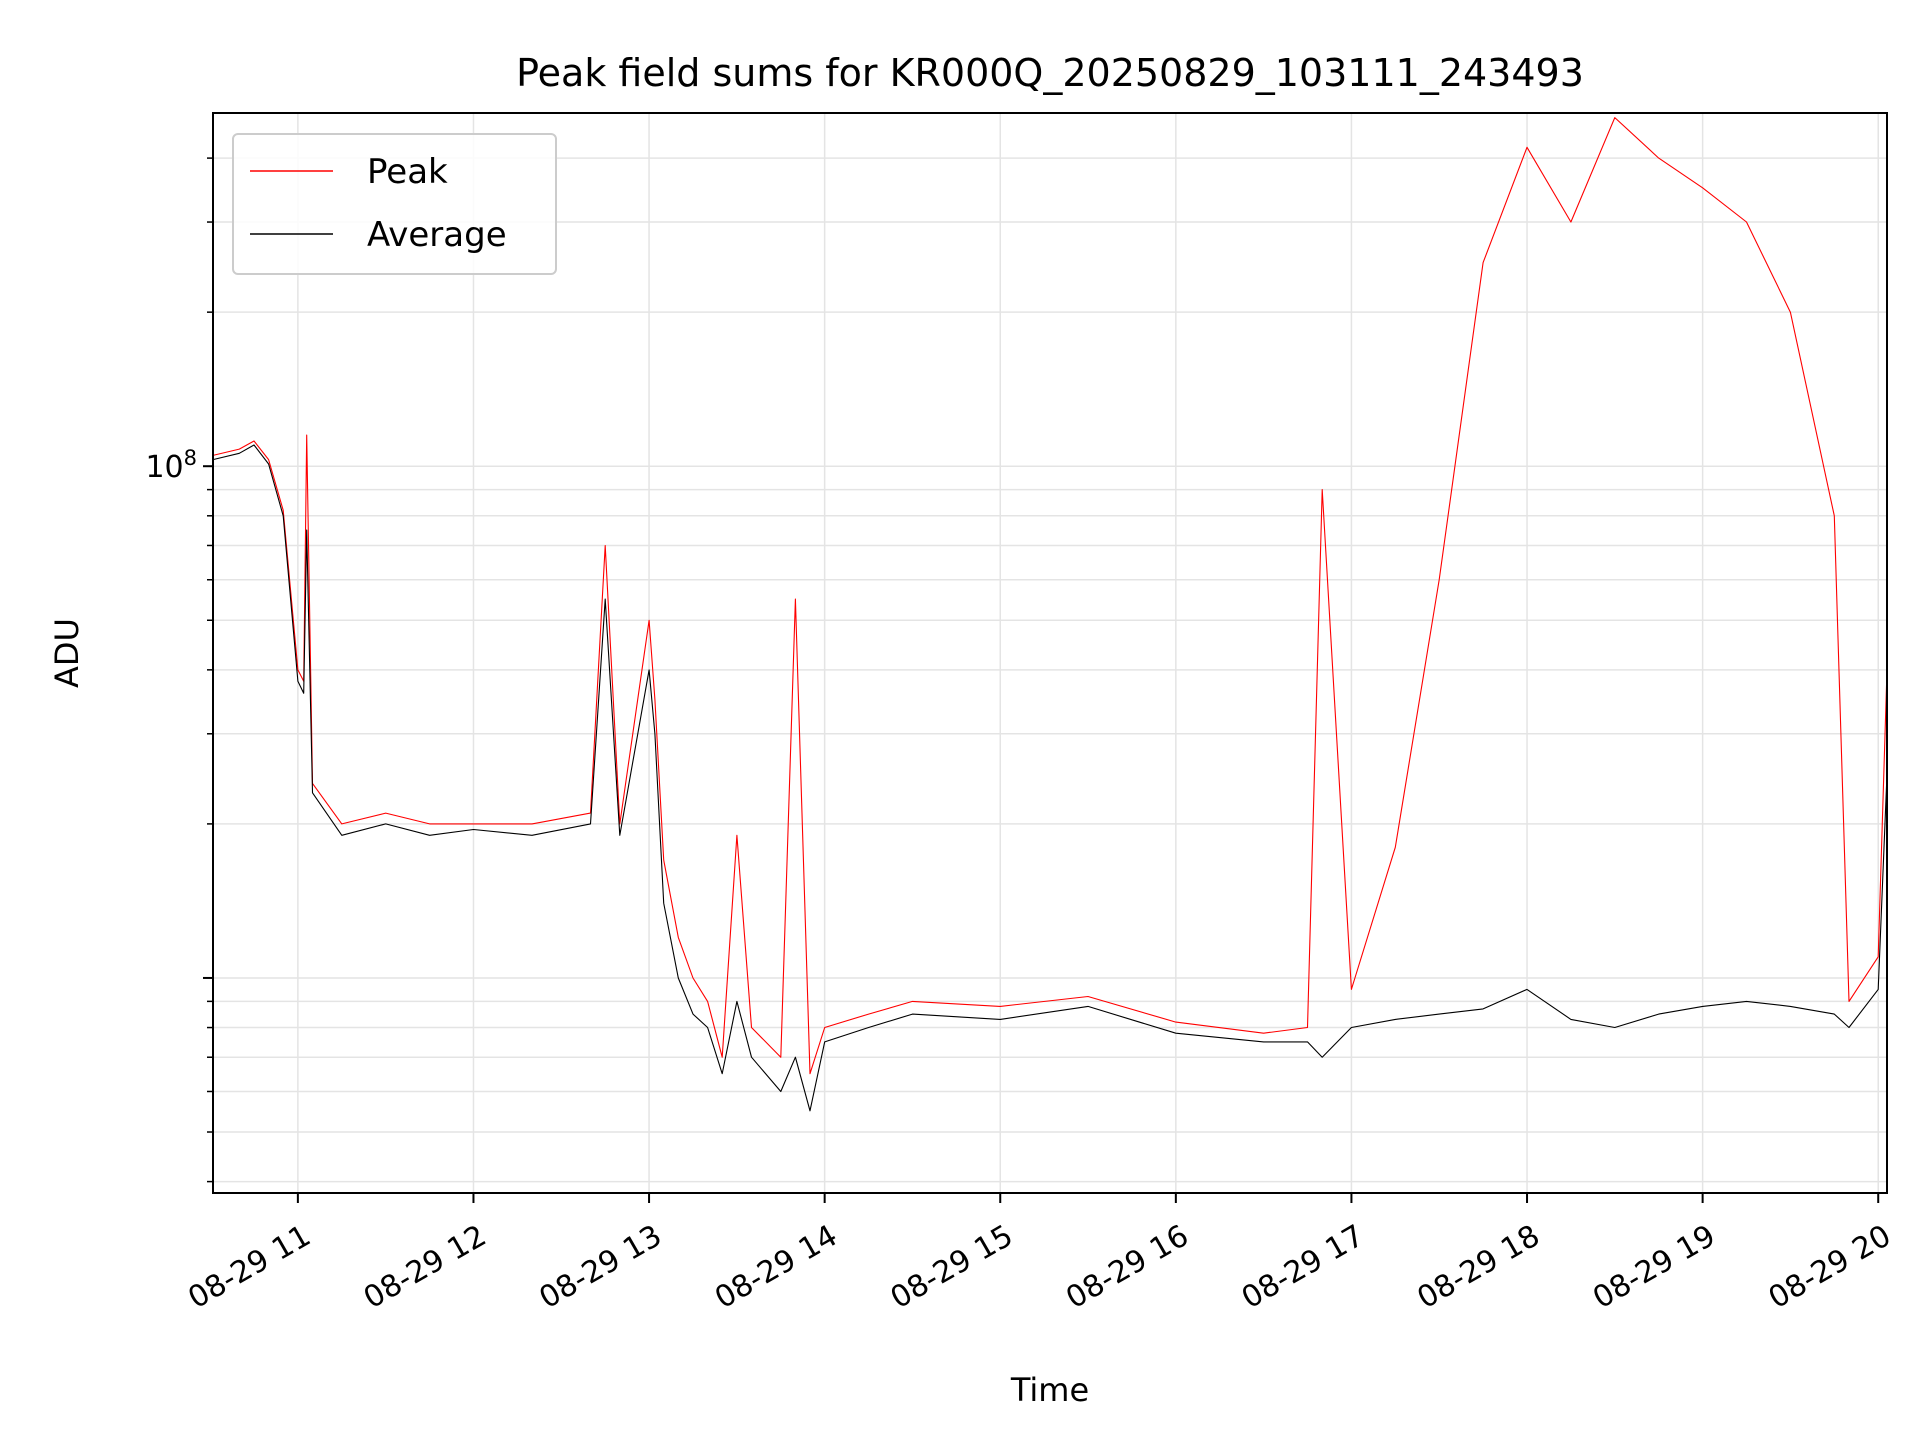 Image resolution: width=1920 pixels, height=1440 pixels. I want to click on legend-label-average: Average, so click(437, 235).